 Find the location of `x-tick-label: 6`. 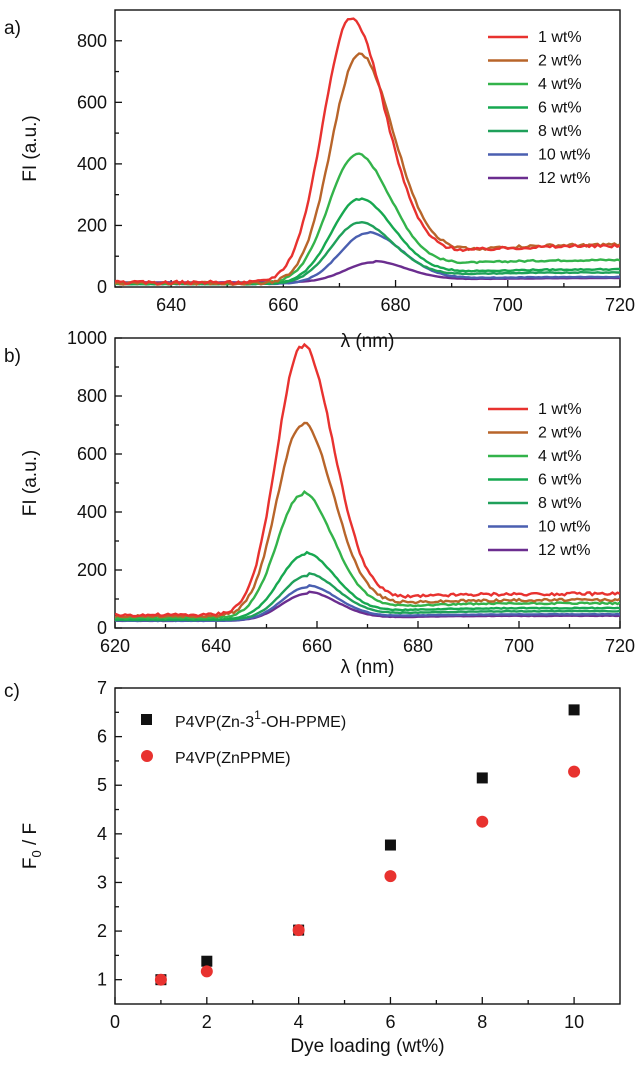

x-tick-label: 6 is located at coordinates (390, 1022).